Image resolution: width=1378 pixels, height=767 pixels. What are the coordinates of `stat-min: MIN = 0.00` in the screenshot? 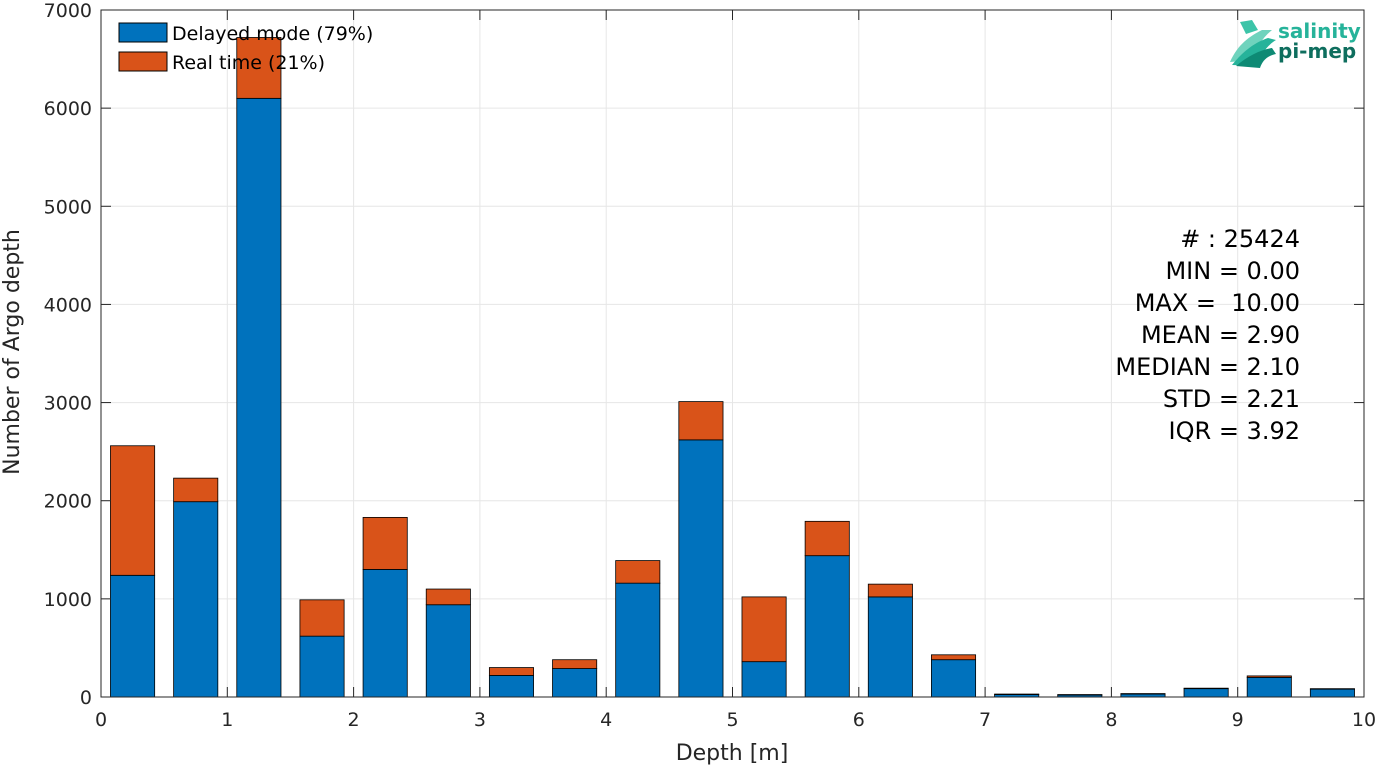 It's located at (1232, 271).